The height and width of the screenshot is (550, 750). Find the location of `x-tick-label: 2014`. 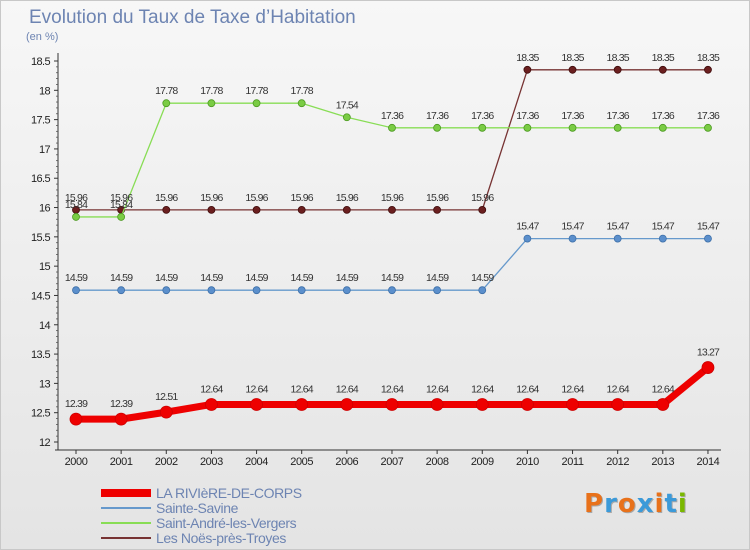

x-tick-label: 2014 is located at coordinates (708, 462).